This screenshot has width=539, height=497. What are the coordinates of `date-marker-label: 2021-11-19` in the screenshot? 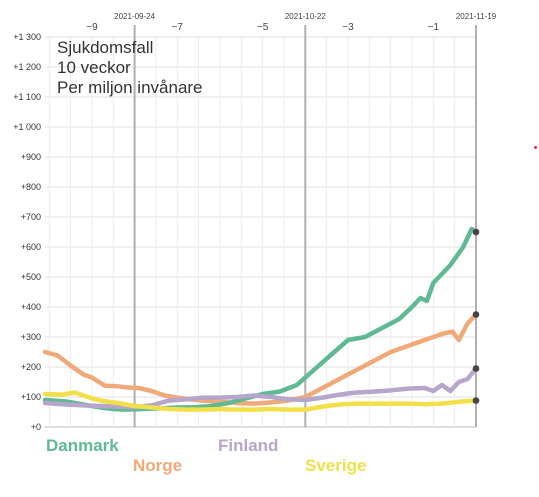 It's located at (476, 16).